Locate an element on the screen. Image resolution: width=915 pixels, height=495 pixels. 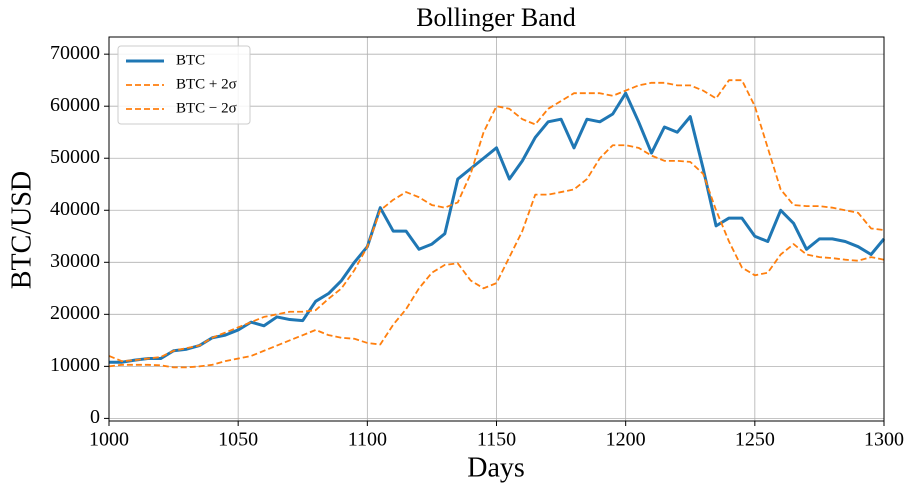
x-tick-label: 1150 is located at coordinates (496, 440).